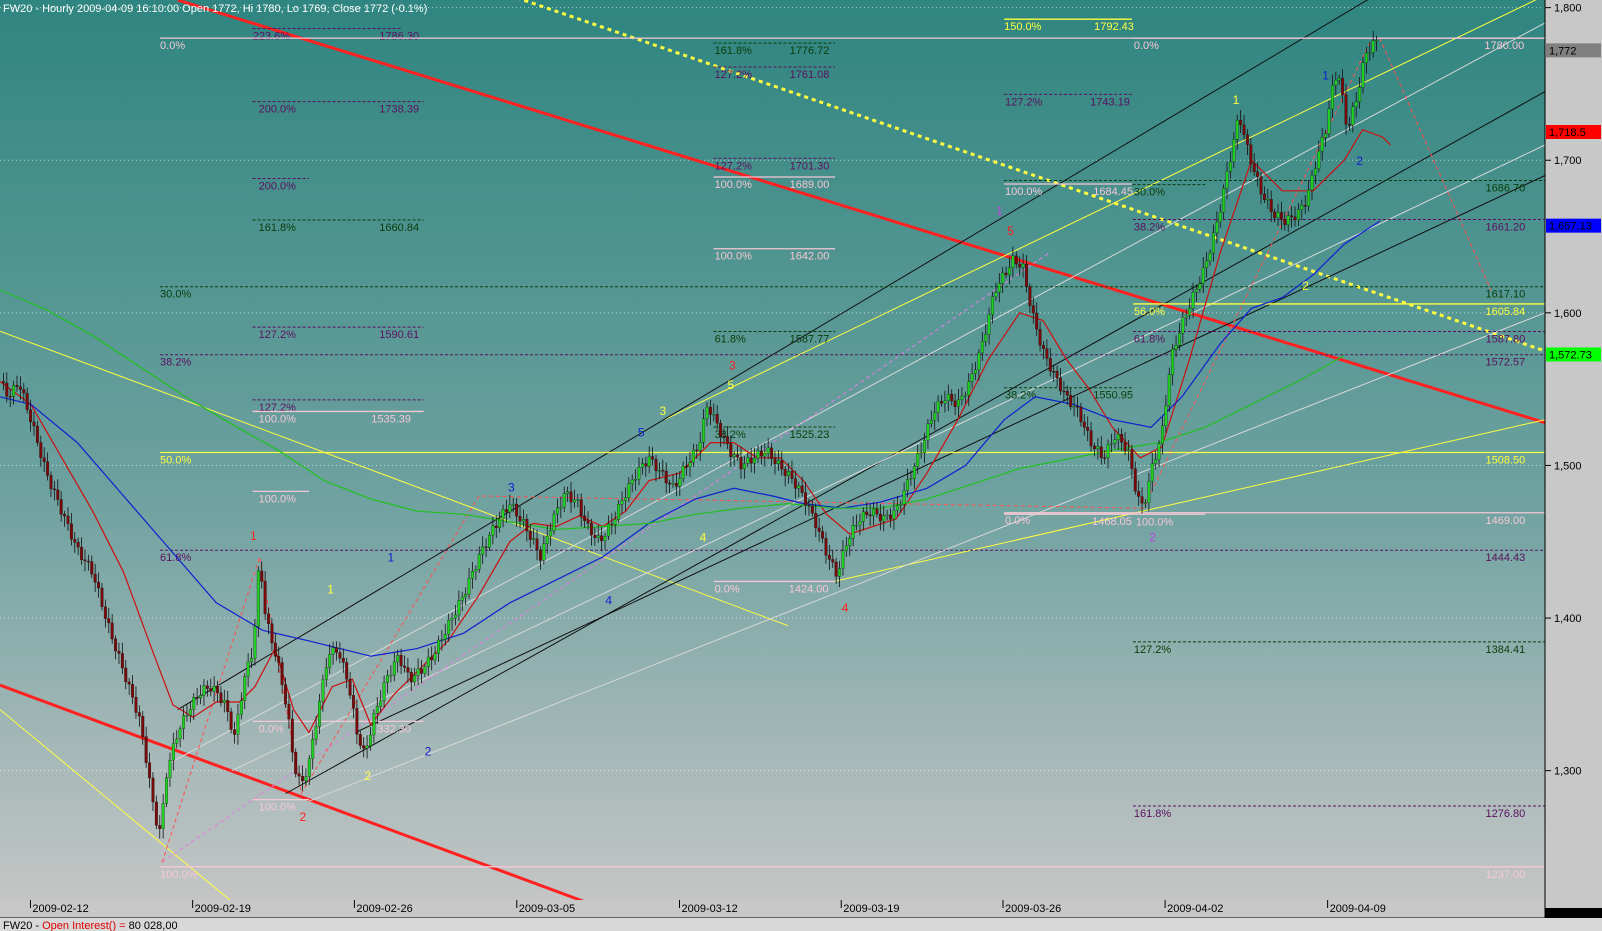 The height and width of the screenshot is (931, 1602). What do you see at coordinates (810, 257) in the screenshot?
I see `fib-level-value: 1642.00` at bounding box center [810, 257].